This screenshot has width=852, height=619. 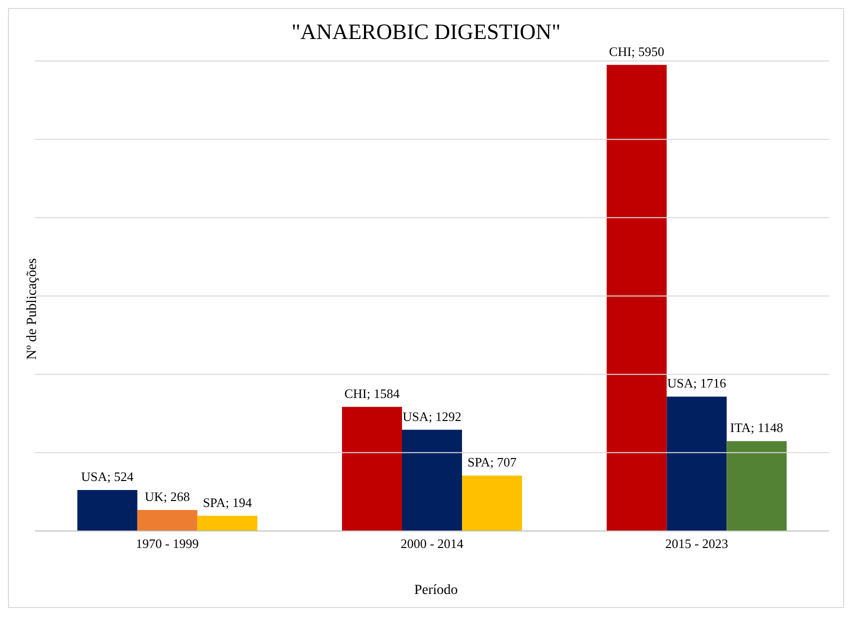 I want to click on data-label: USA; 1292, so click(x=432, y=416).